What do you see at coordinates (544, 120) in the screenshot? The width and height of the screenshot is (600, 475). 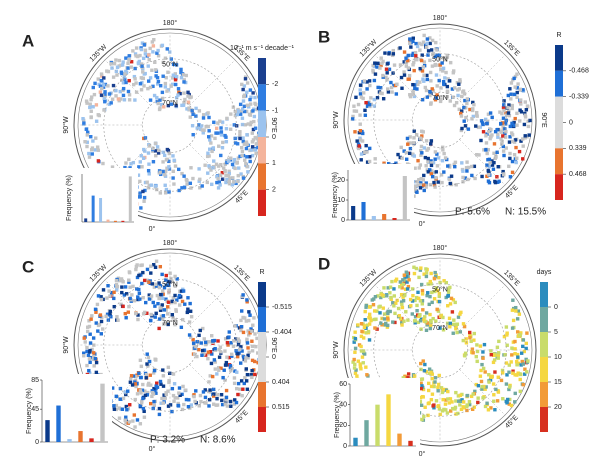 I see `map-label: 90°E` at bounding box center [544, 120].